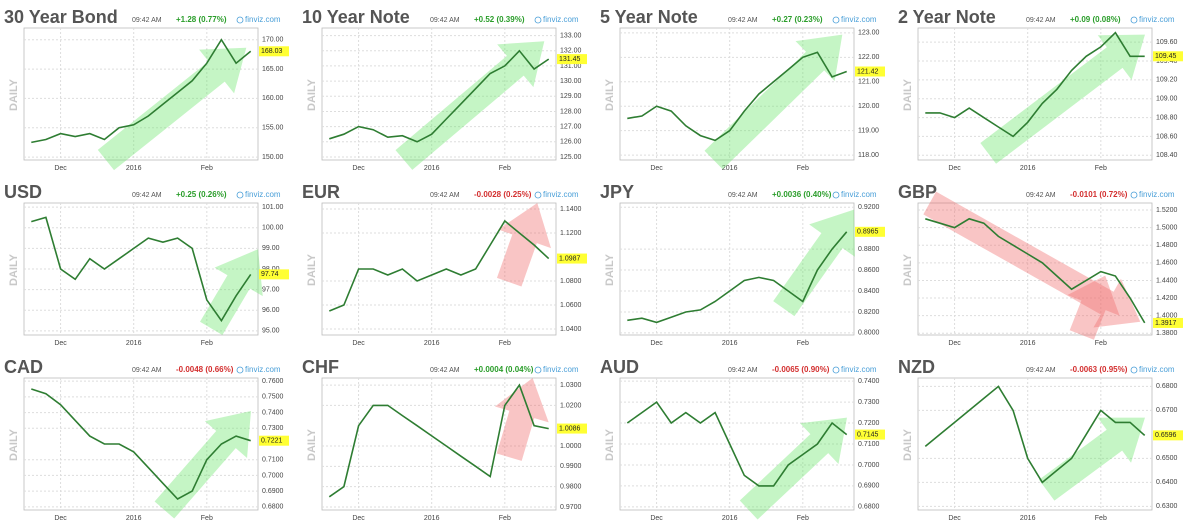 Image resolution: width=1192 pixels, height=525 pixels. What do you see at coordinates (1167, 245) in the screenshot?
I see `y-tick-label: 1.4800` at bounding box center [1167, 245].